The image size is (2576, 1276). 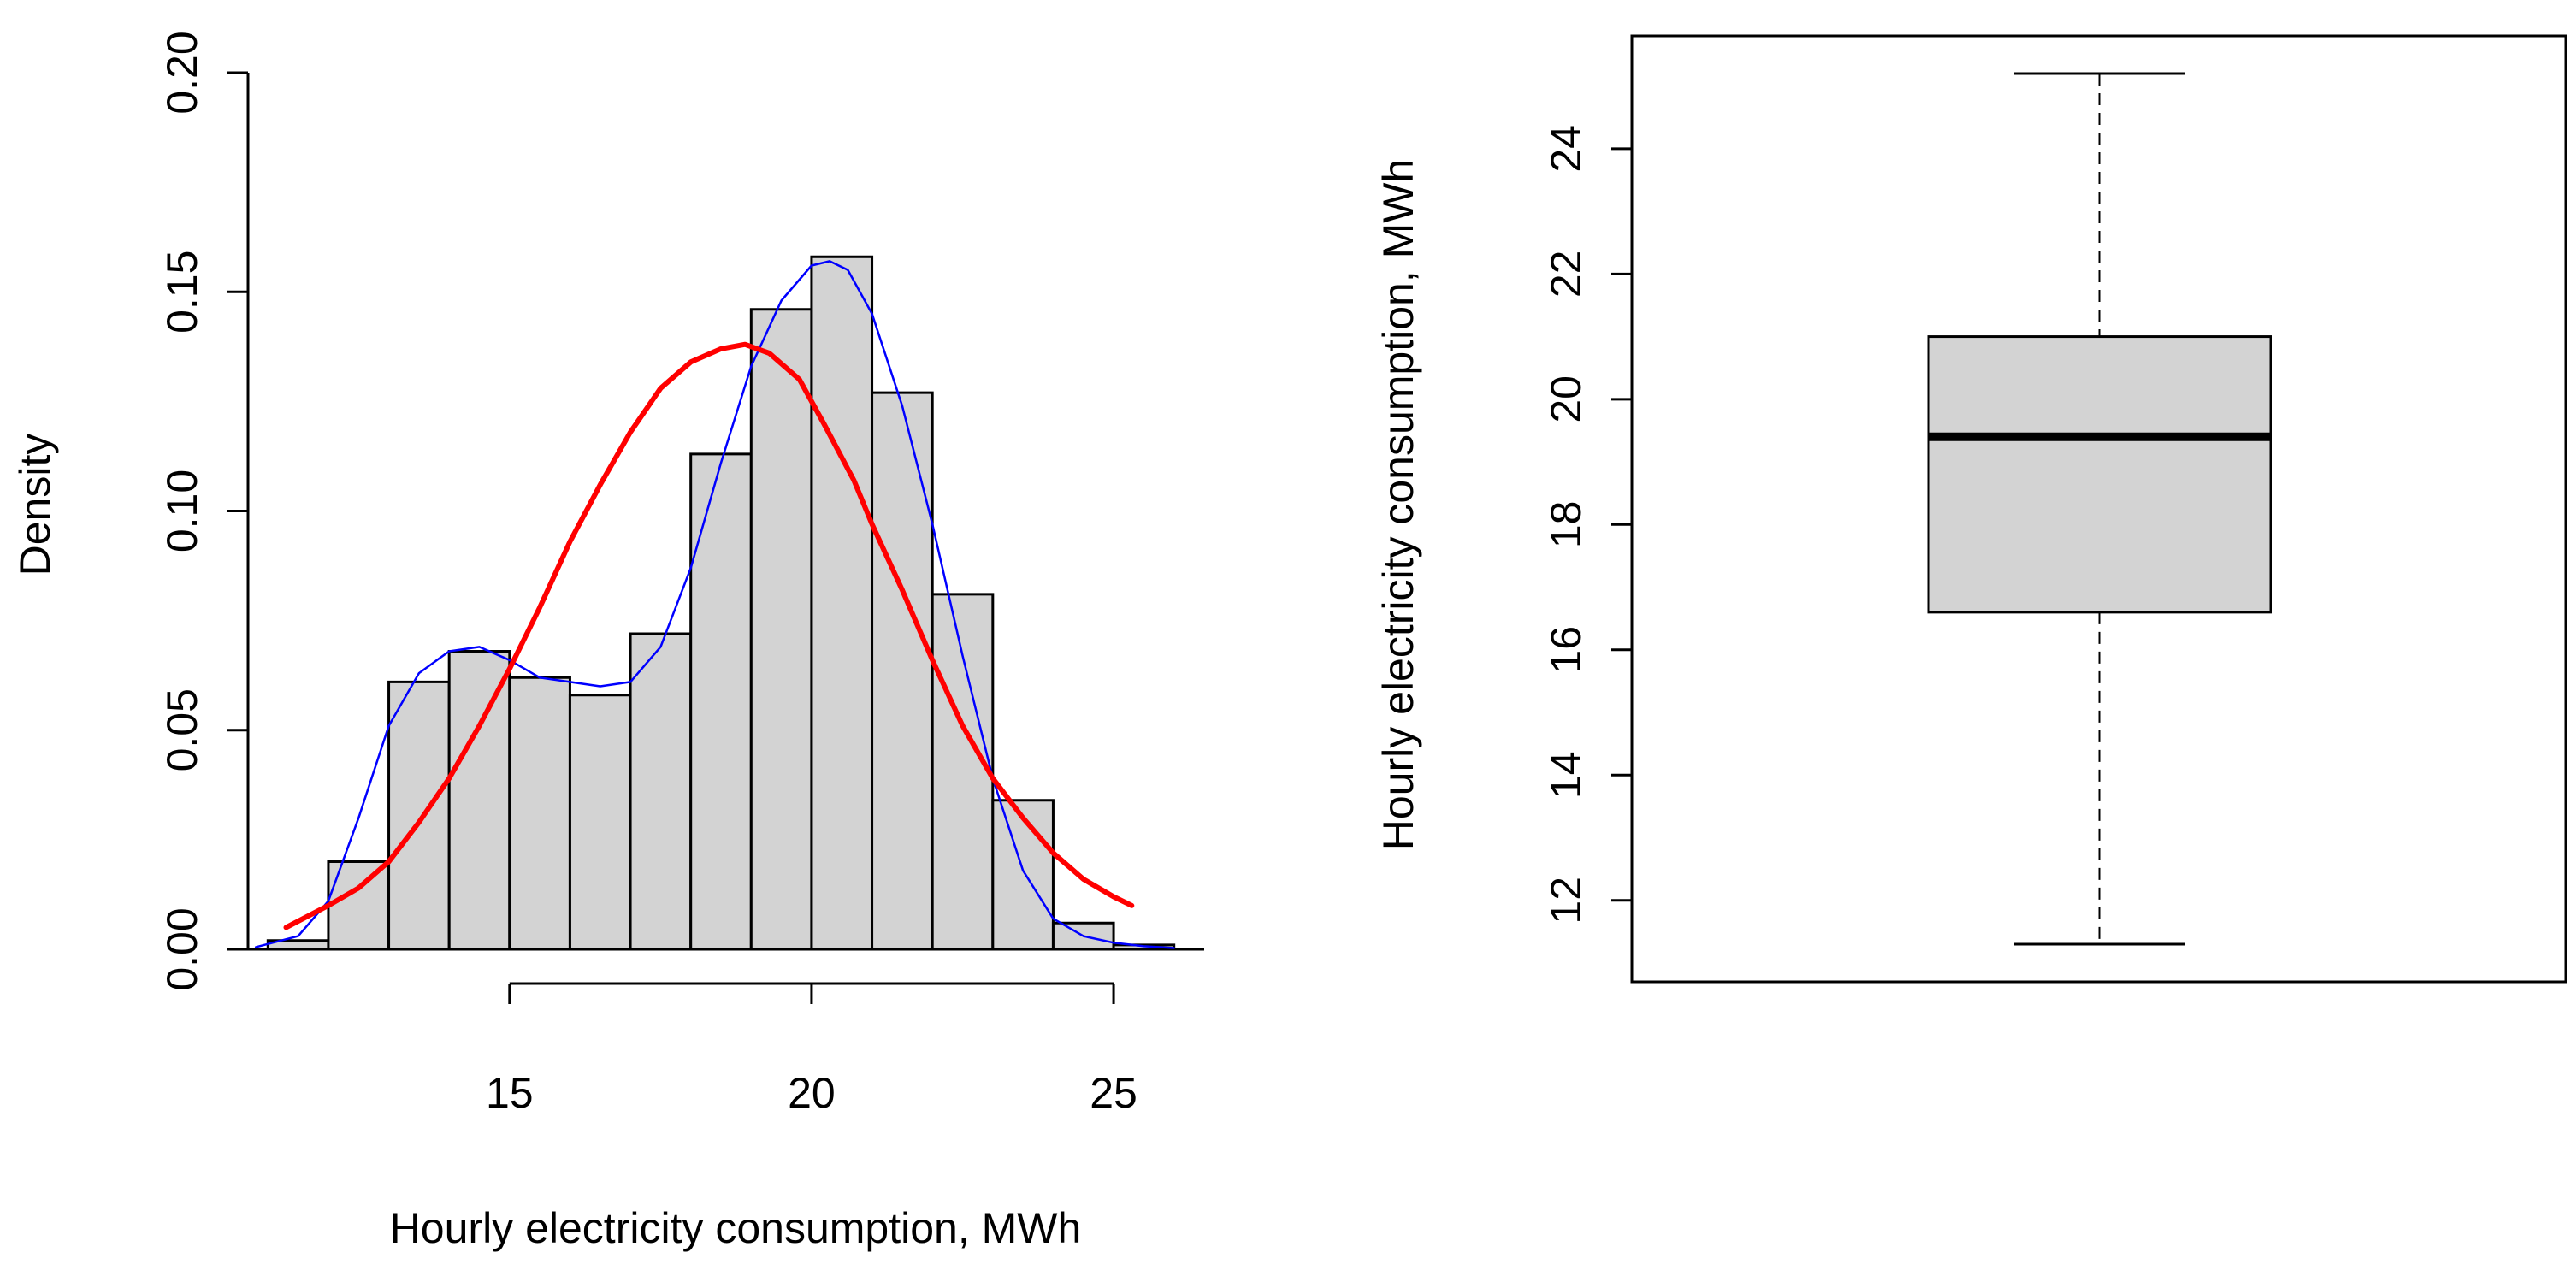 I want to click on boxplot-y-axis-label: Hourly electricity consumption, MWh, so click(x=1398, y=505).